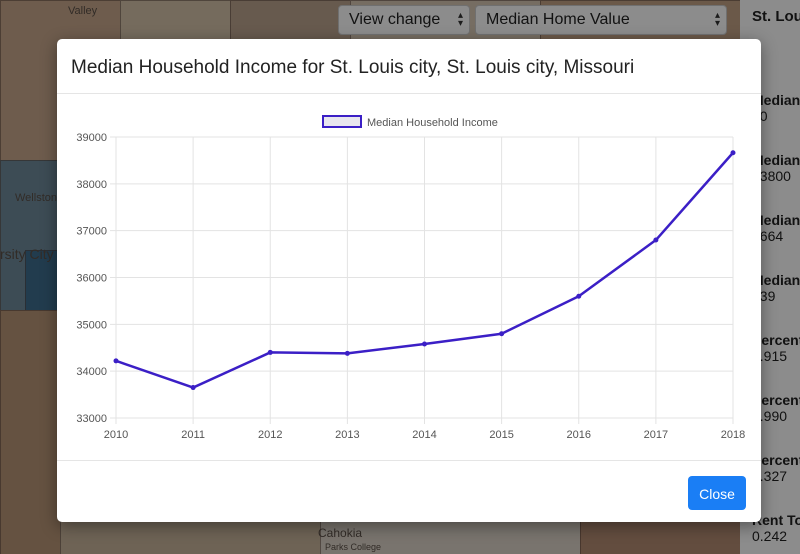  I want to click on variable-select: Median Home Value ▴ ▾, so click(601, 20).